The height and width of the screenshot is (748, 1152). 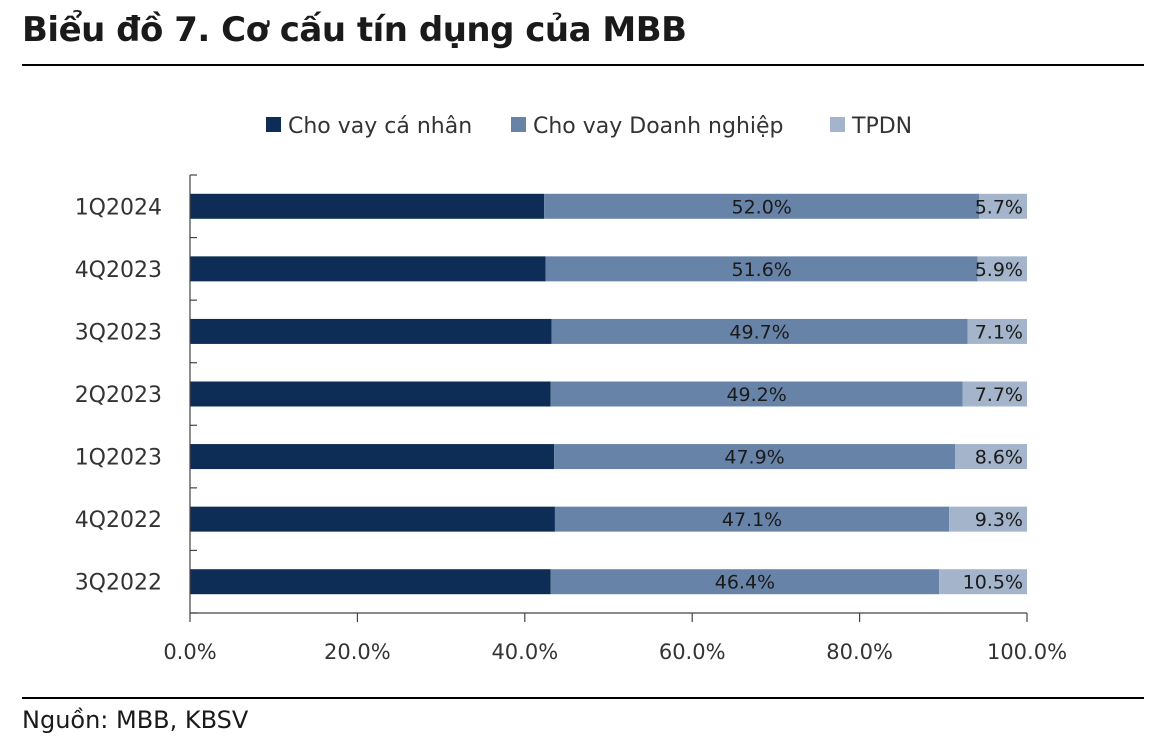 What do you see at coordinates (118, 270) in the screenshot?
I see `category-label: 4Q2023` at bounding box center [118, 270].